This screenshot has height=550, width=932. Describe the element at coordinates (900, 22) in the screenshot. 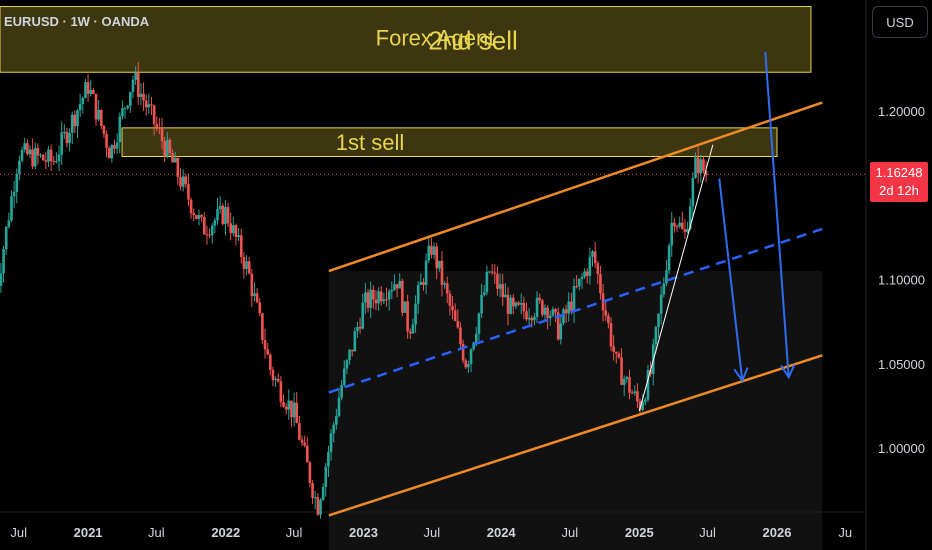

I see `currency-button: USD` at that location.